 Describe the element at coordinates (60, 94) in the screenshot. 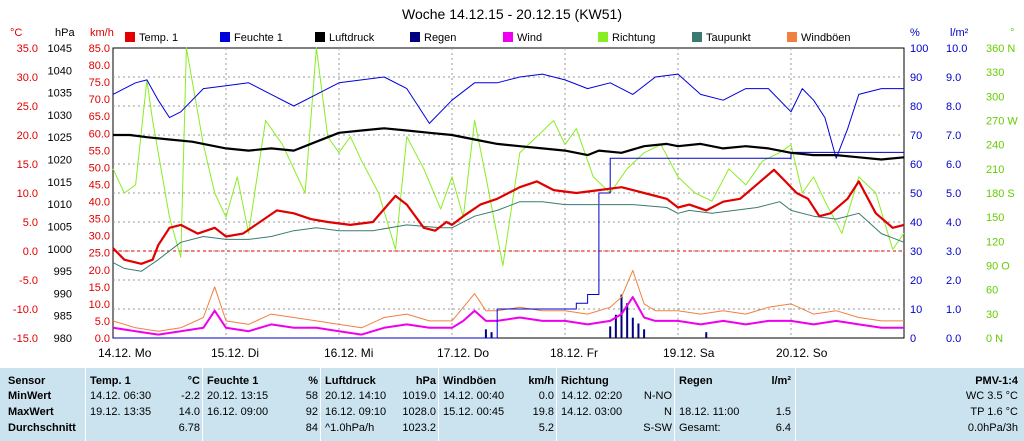

I see `pressure-tick-label: 1035` at that location.